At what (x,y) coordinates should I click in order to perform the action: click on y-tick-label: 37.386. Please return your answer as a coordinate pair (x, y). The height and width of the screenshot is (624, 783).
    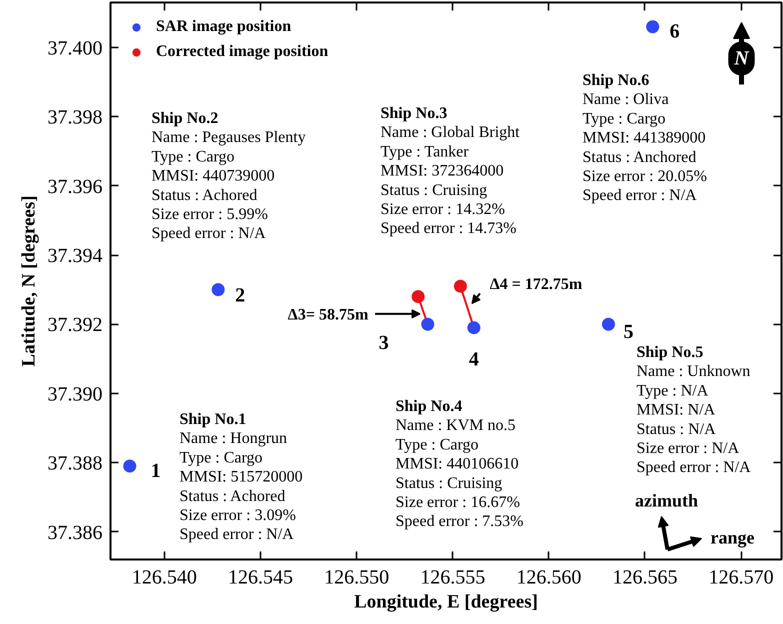
    Looking at the image, I should click on (75, 533).